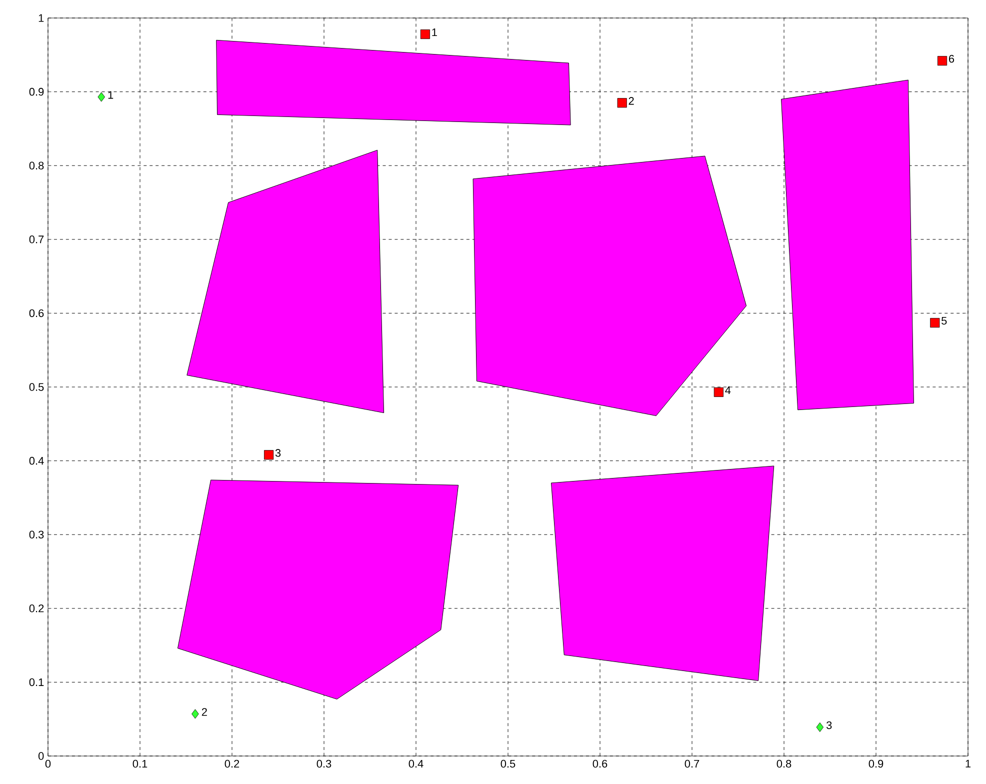  What do you see at coordinates (876, 764) in the screenshot?
I see `x-tick-label: 0.9` at bounding box center [876, 764].